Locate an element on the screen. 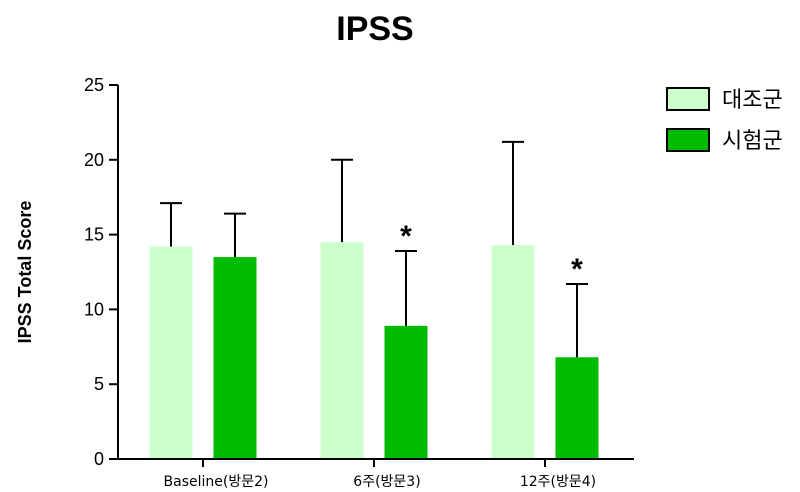  y-axis-label: IPSS Total Score is located at coordinates (25, 272).